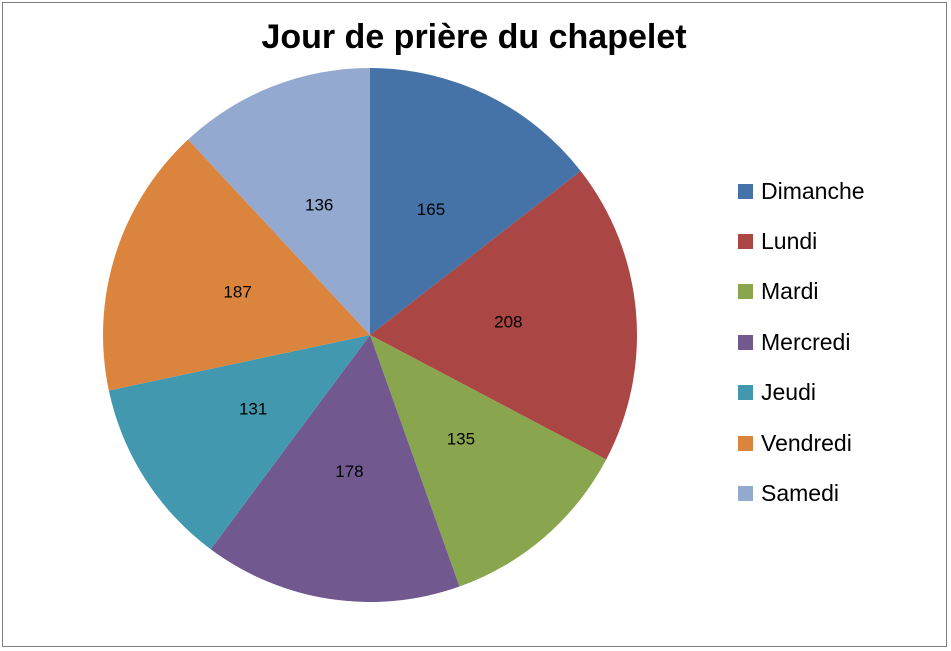 The image size is (951, 651). Describe the element at coordinates (461, 438) in the screenshot. I see `data-label-mardi: 135` at that location.